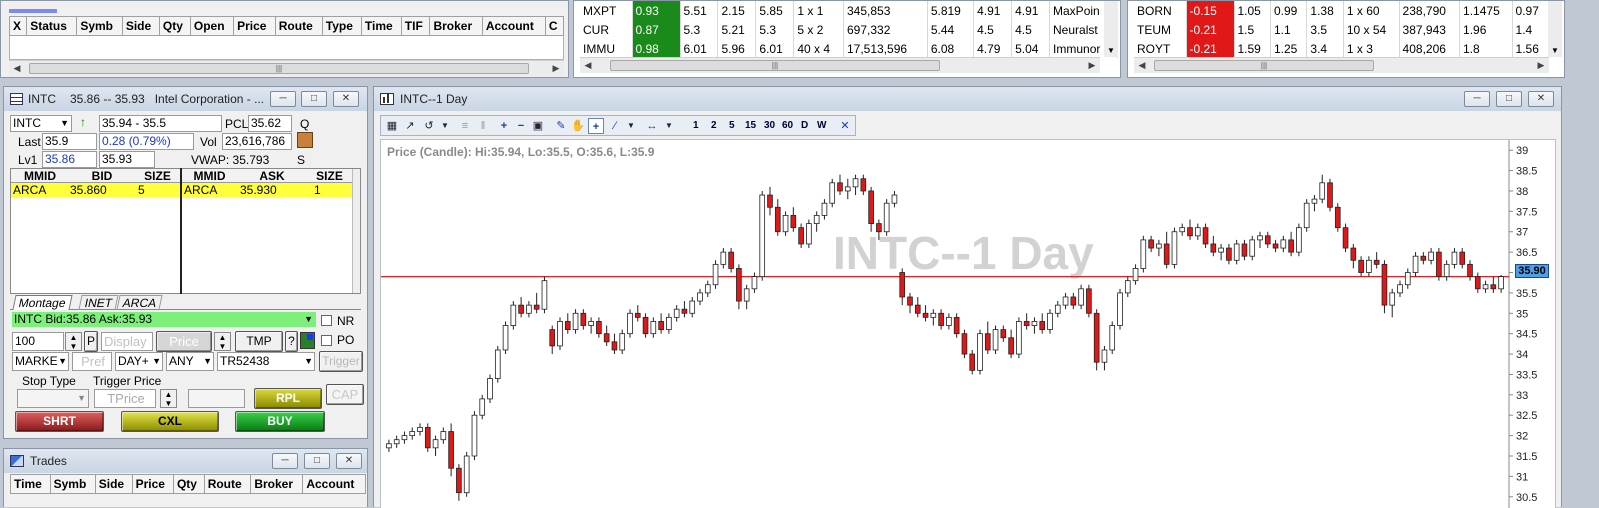 Image resolution: width=1599 pixels, height=508 pixels. Describe the element at coordinates (1555, 50) in the screenshot. I see `scroll-down-icon: ▼` at that location.